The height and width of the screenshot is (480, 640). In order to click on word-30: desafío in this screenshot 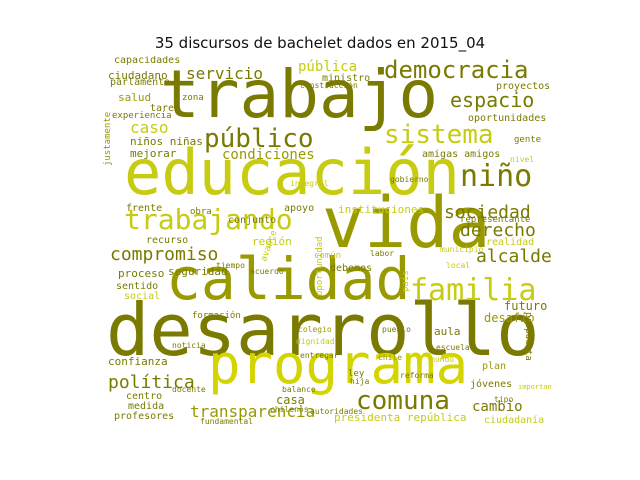, I will do `click(509, 318)`.